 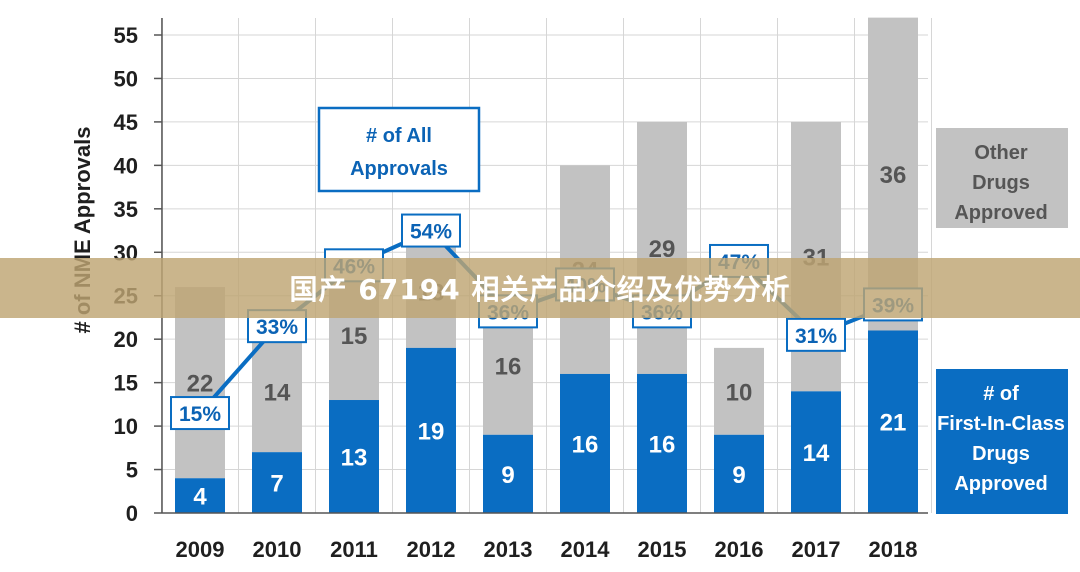 I want to click on x-tick-label-2014: 2014, so click(x=586, y=549).